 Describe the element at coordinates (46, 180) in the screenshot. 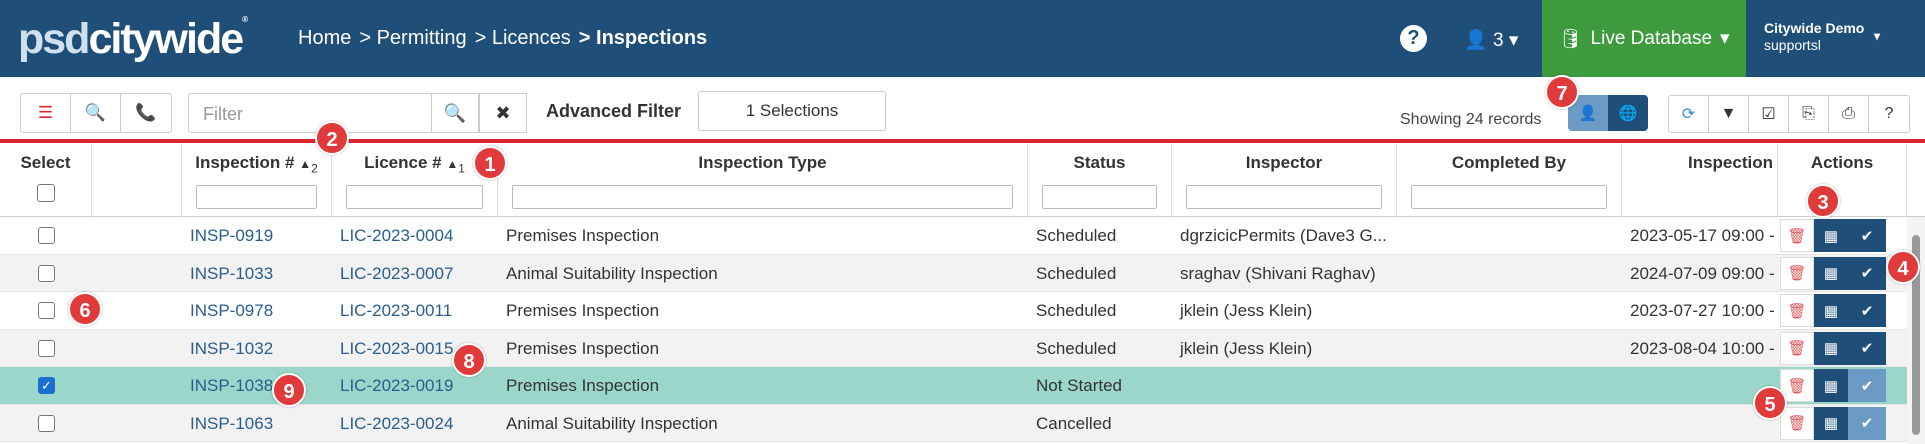

I see `header-select: Select` at that location.